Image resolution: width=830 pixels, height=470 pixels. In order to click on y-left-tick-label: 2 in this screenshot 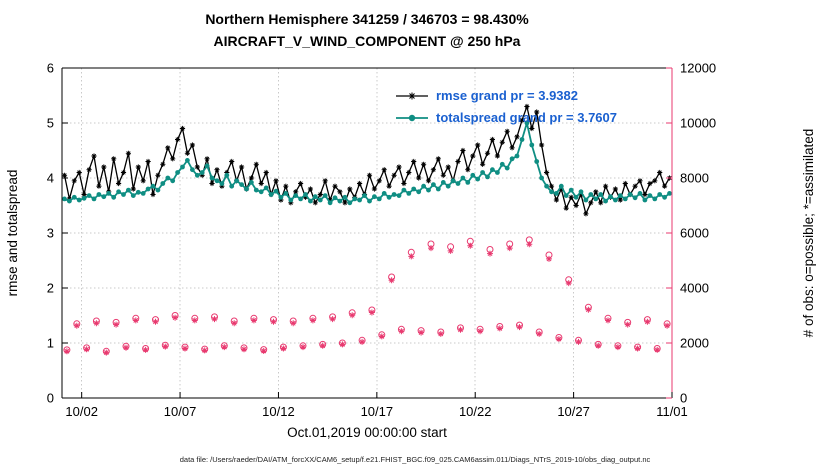, I will do `click(50, 288)`.